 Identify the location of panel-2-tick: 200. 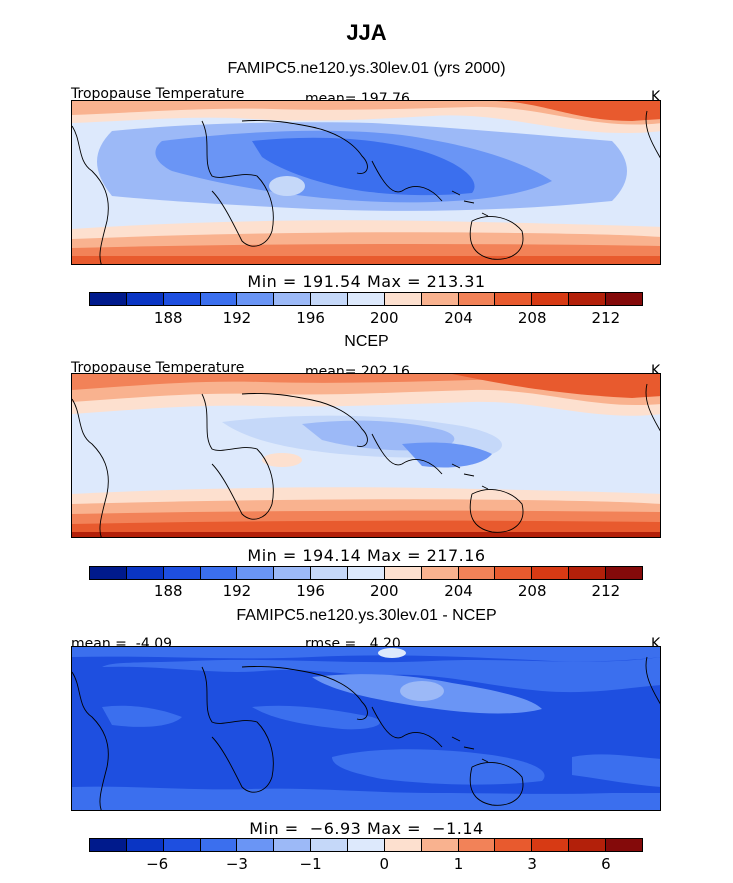
(384, 591).